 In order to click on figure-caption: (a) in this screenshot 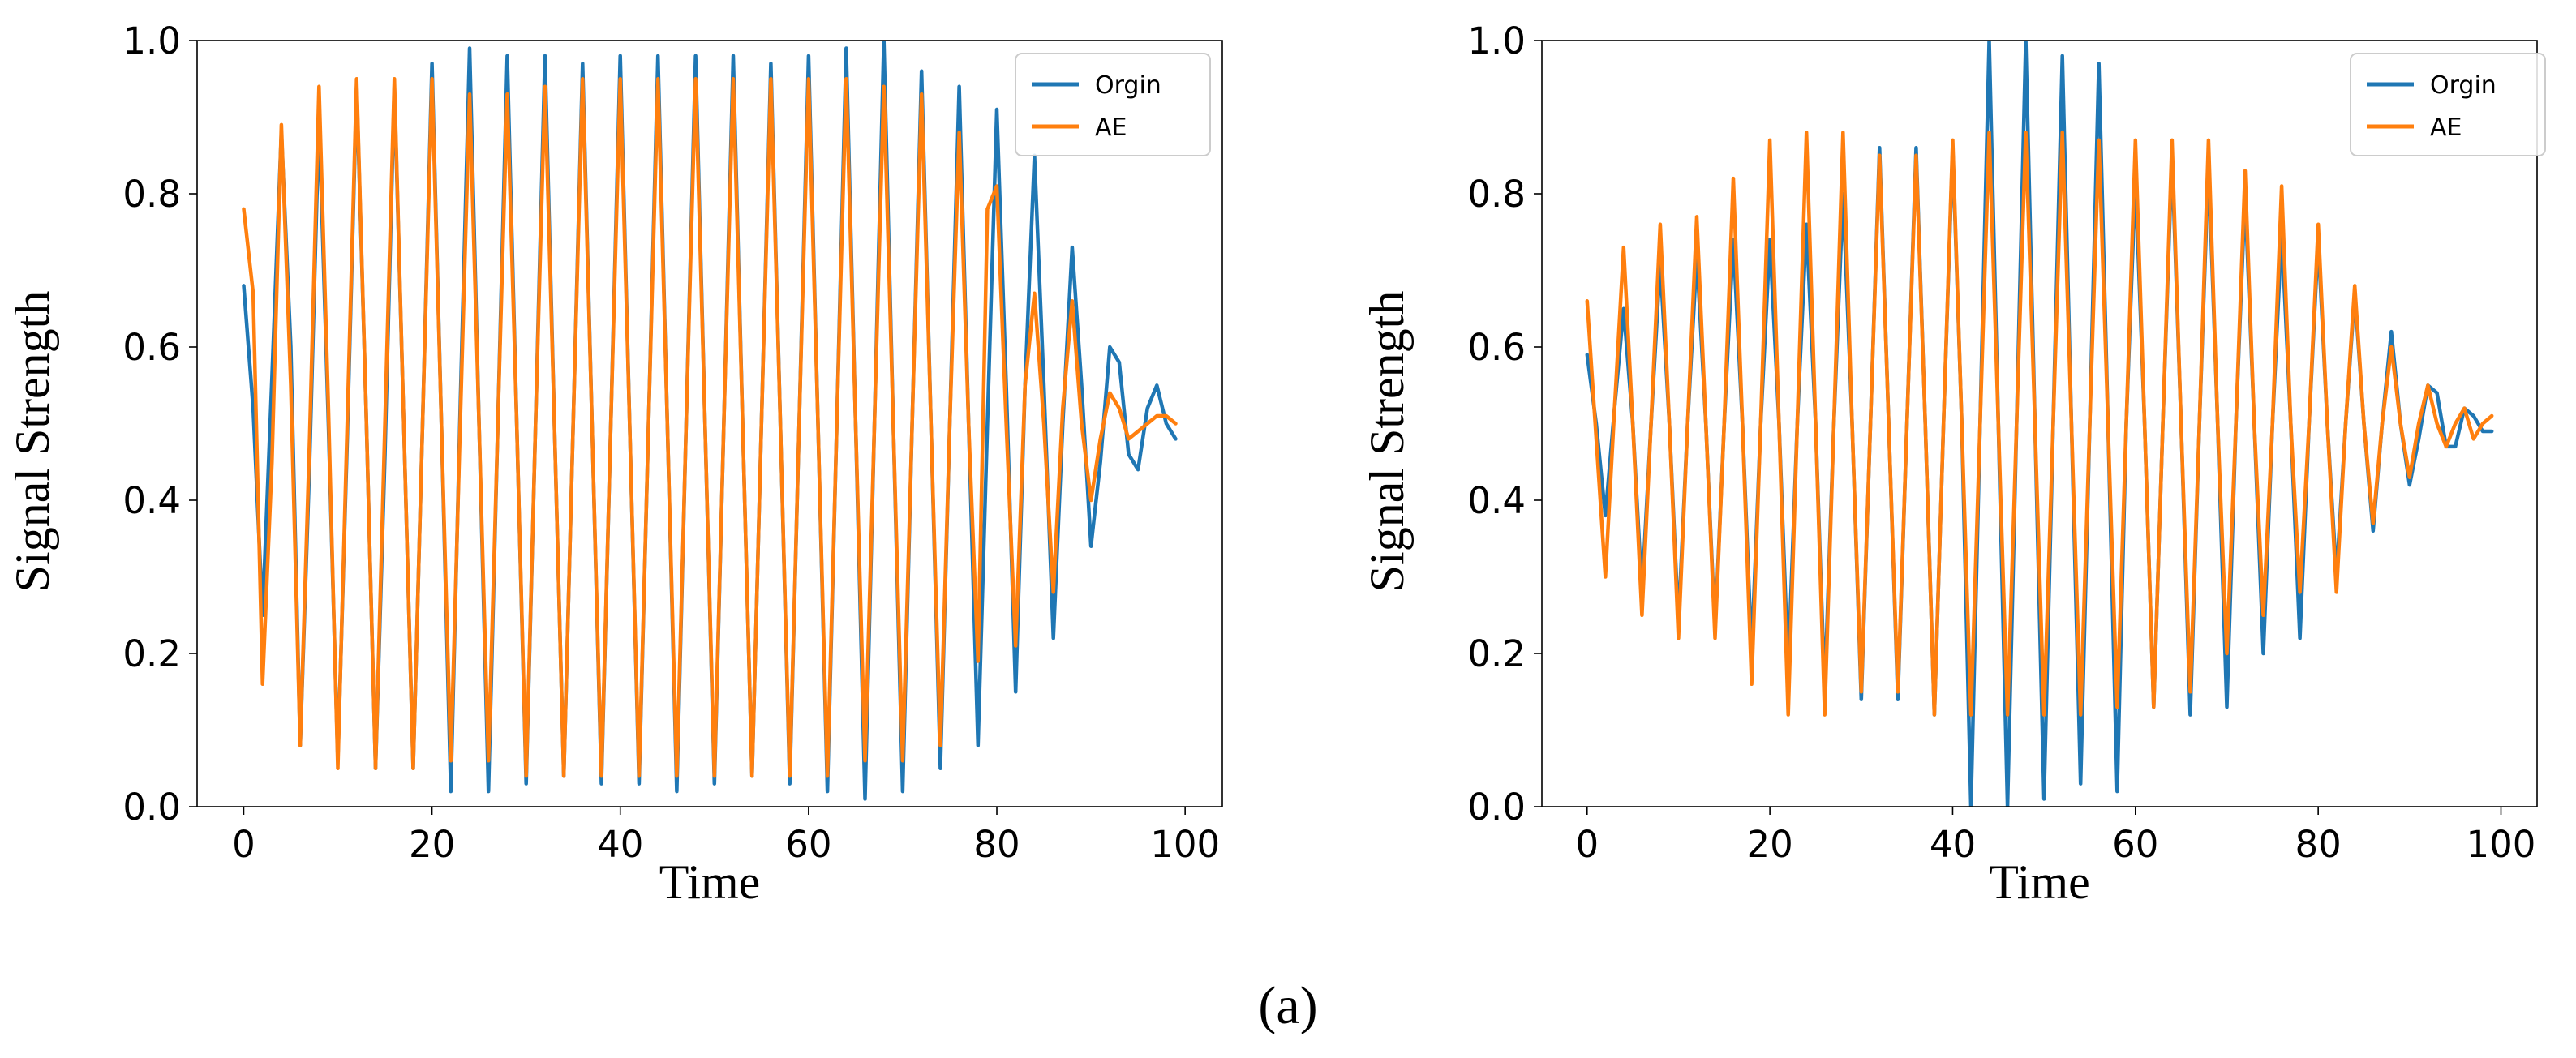, I will do `click(1287, 1005)`.